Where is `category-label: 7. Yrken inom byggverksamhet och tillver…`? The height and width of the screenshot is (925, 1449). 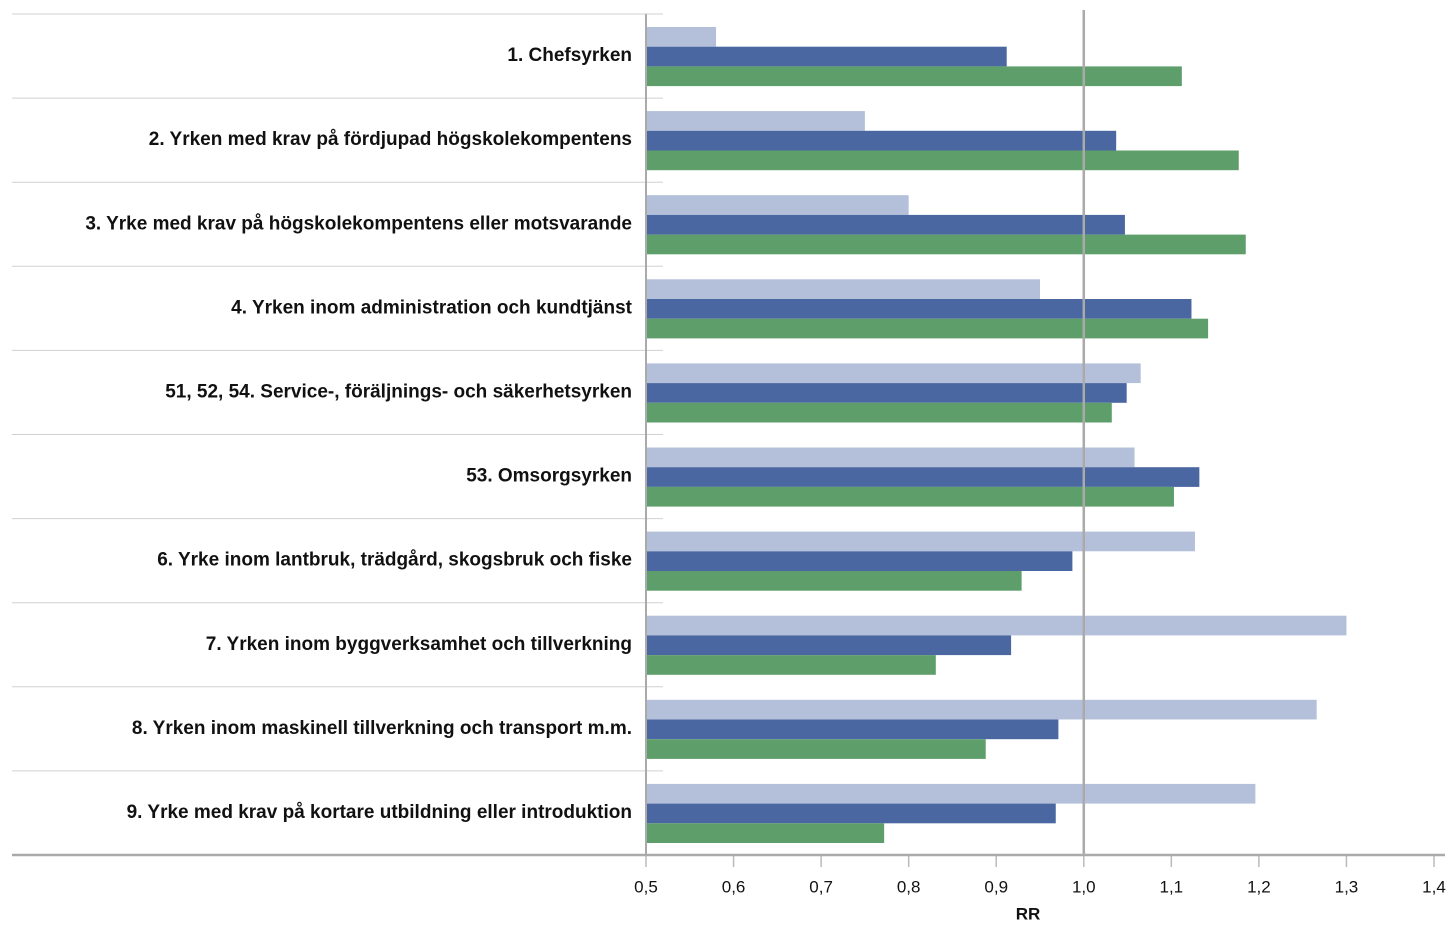 category-label: 7. Yrken inom byggverksamhet och tillver… is located at coordinates (419, 644).